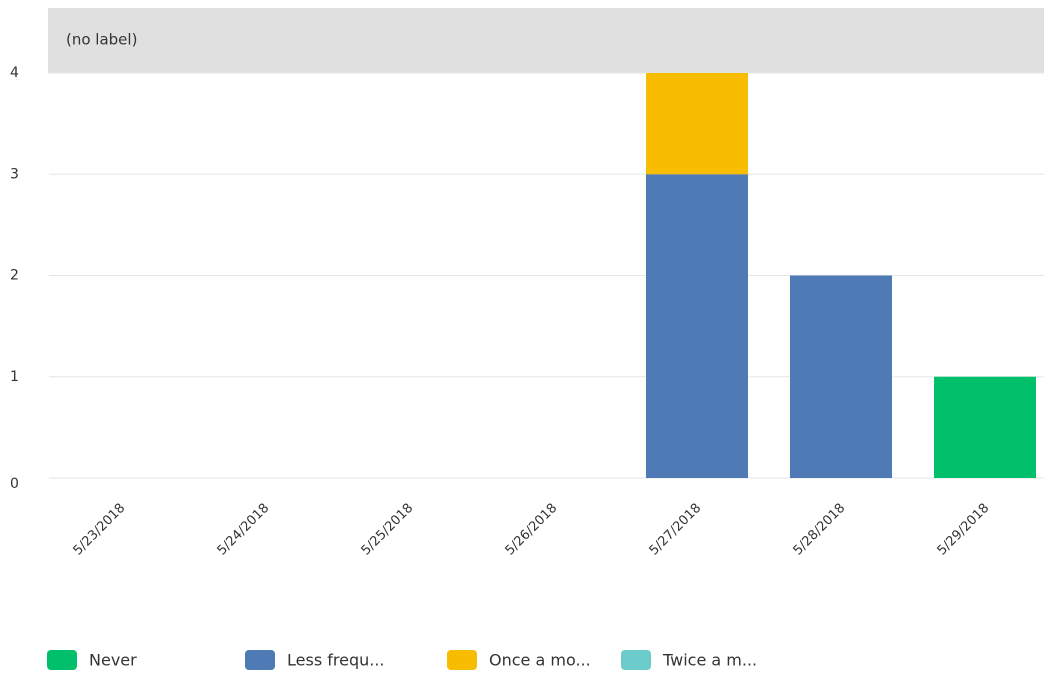  Describe the element at coordinates (14, 174) in the screenshot. I see `y-tick-label: 3` at that location.